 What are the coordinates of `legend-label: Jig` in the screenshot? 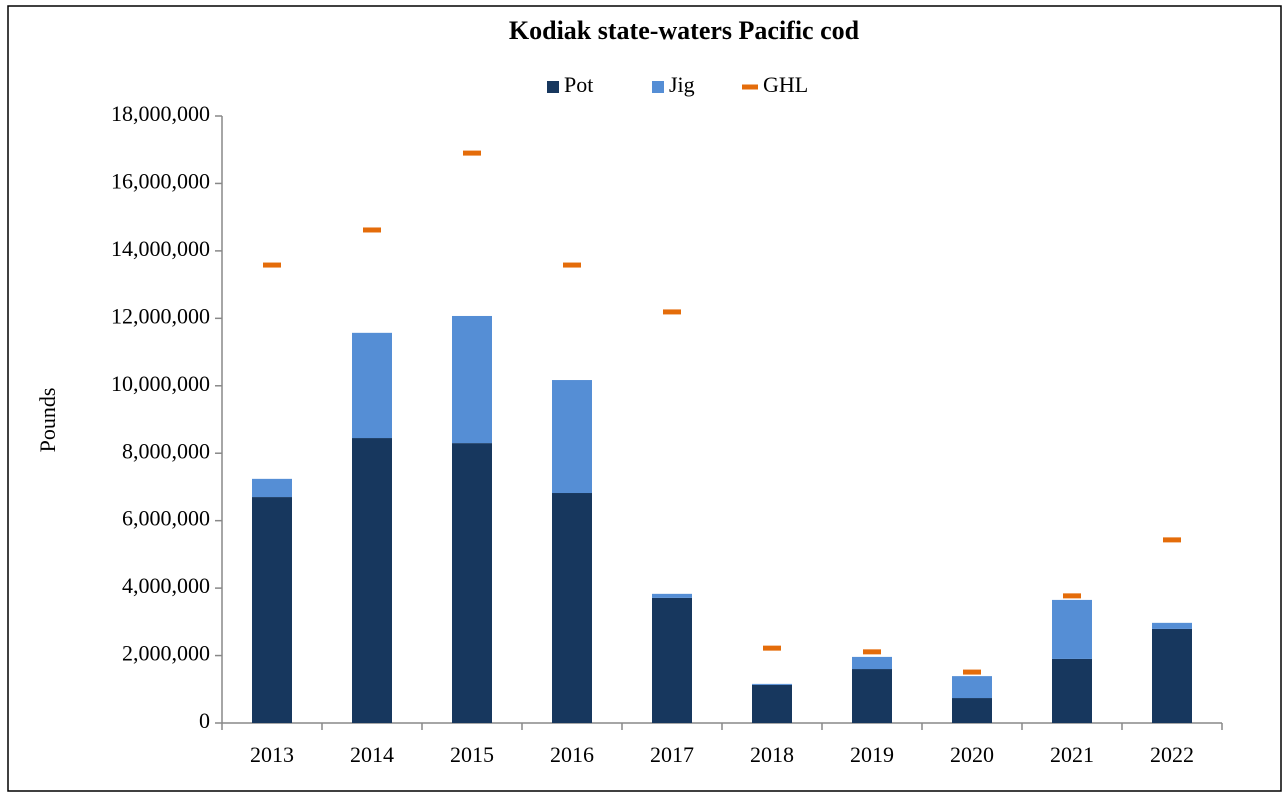 It's located at (682, 84).